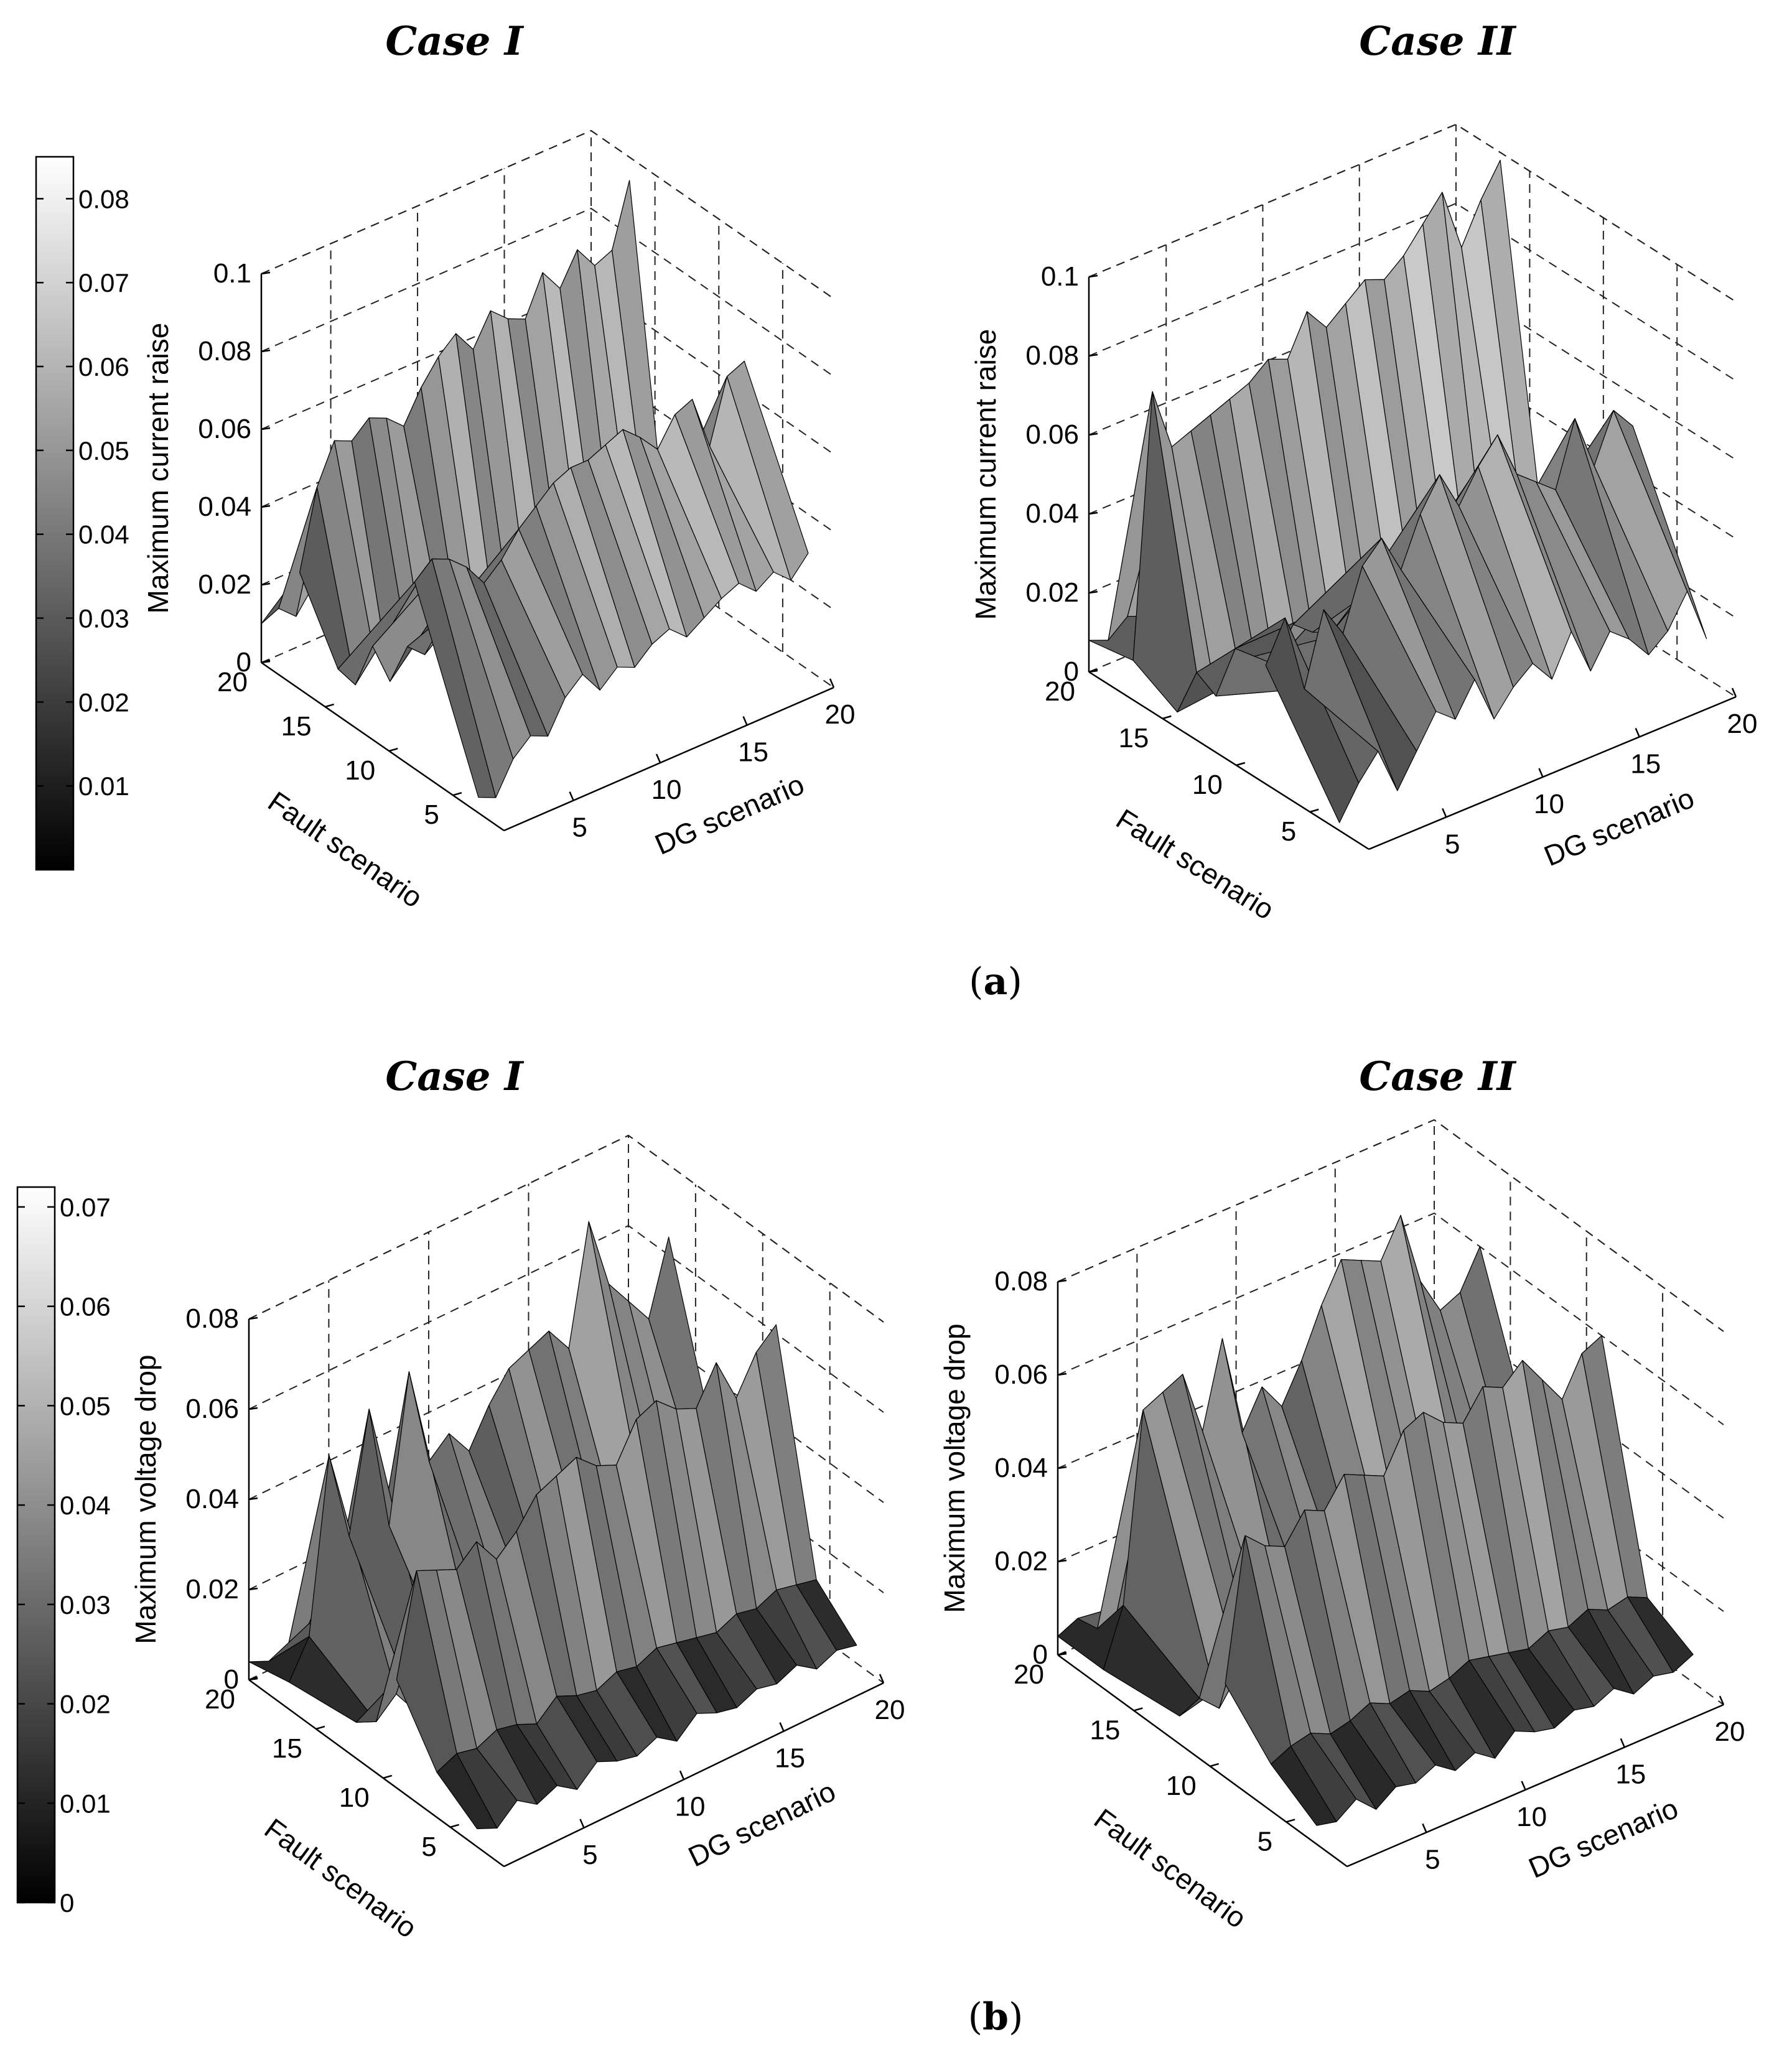 This screenshot has width=1792, height=2050. Describe the element at coordinates (1015, 982) in the screenshot. I see `panel-label-a-close: )` at that location.